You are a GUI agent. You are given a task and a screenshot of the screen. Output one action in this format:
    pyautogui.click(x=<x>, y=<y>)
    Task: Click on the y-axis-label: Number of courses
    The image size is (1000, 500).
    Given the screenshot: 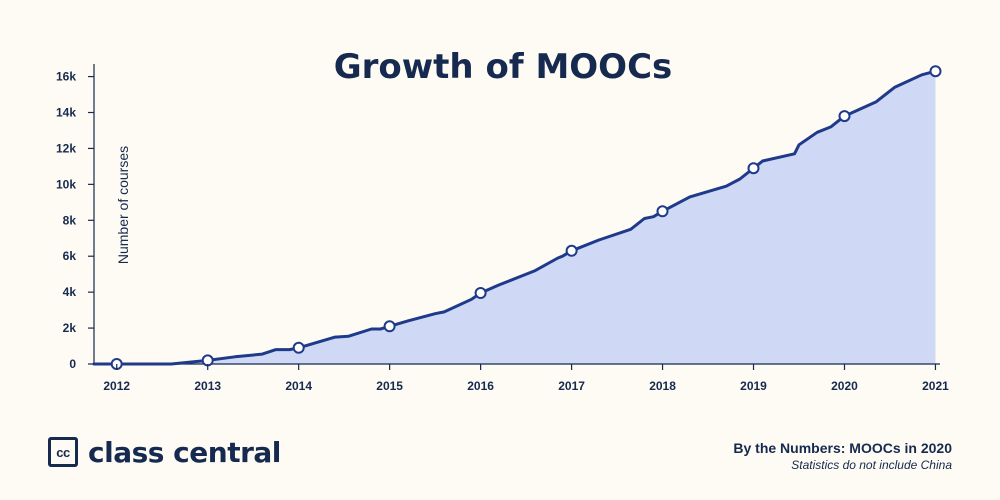 What is the action you would take?
    pyautogui.click(x=123, y=205)
    